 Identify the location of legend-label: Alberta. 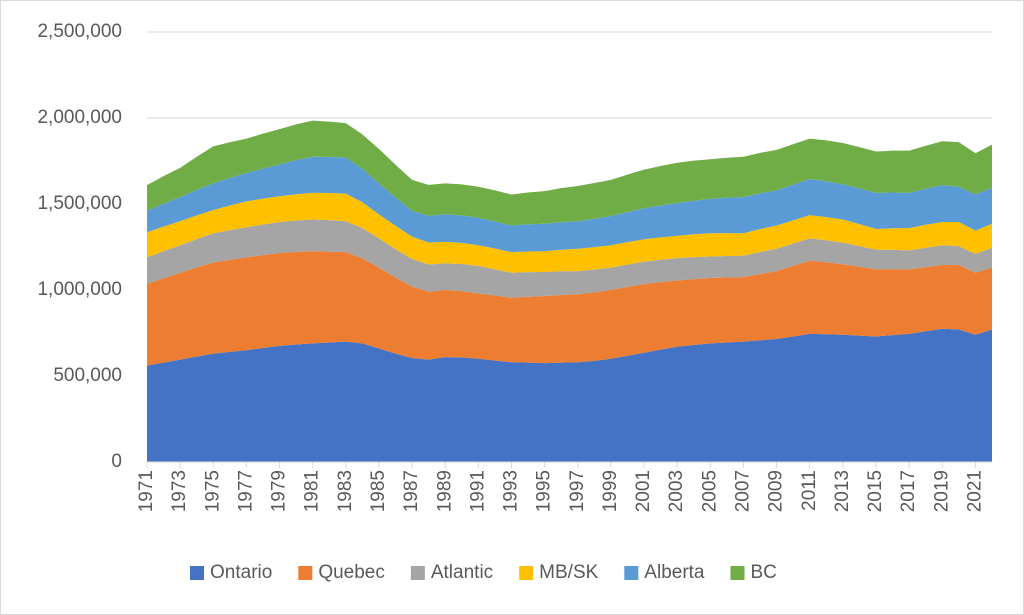
(674, 572).